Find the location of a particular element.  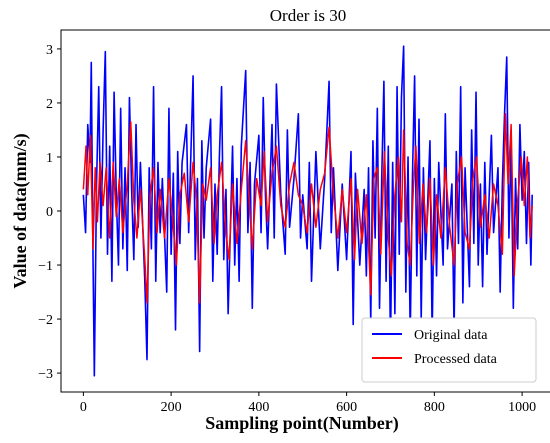

y-tick-label: −2 is located at coordinates (45, 320).